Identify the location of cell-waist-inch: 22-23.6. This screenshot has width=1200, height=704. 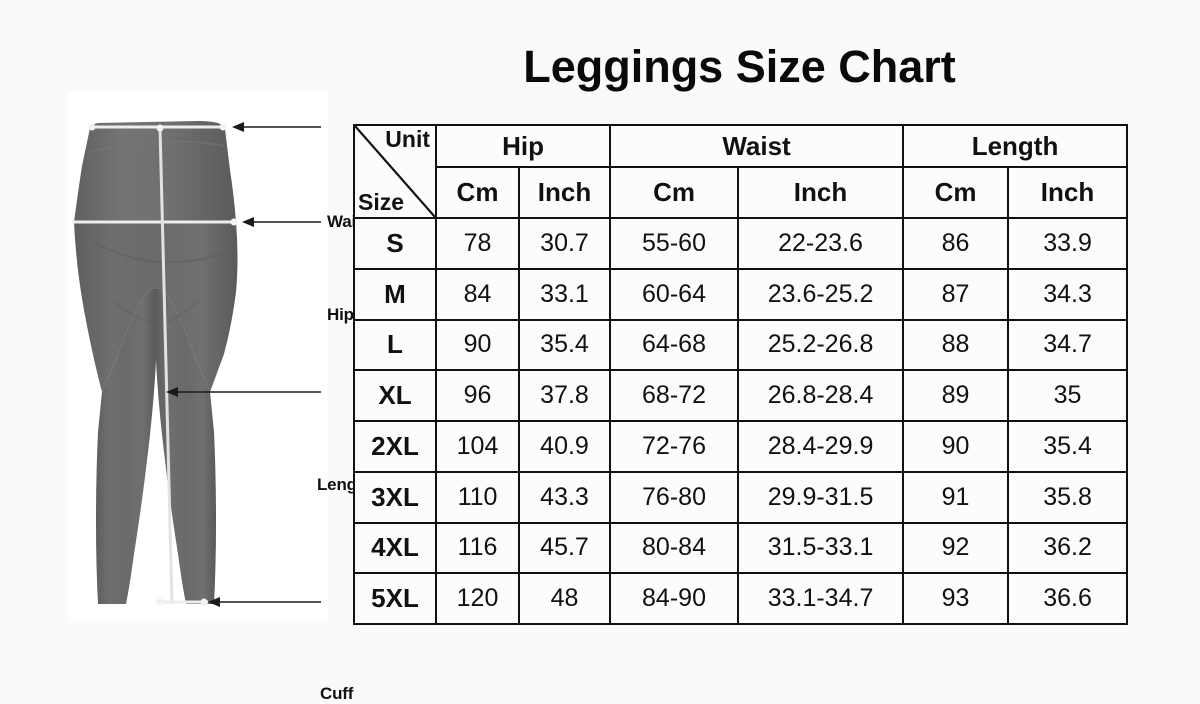
(821, 243).